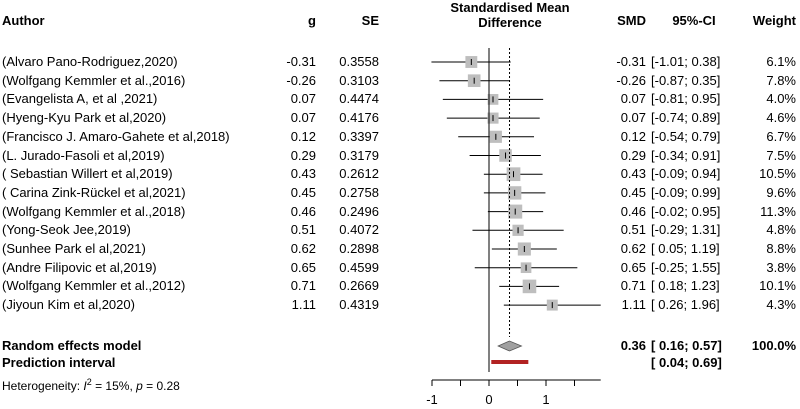 The height and width of the screenshot is (409, 800). Describe the element at coordinates (359, 174) in the screenshot. I see `study-se: 0.2612` at that location.